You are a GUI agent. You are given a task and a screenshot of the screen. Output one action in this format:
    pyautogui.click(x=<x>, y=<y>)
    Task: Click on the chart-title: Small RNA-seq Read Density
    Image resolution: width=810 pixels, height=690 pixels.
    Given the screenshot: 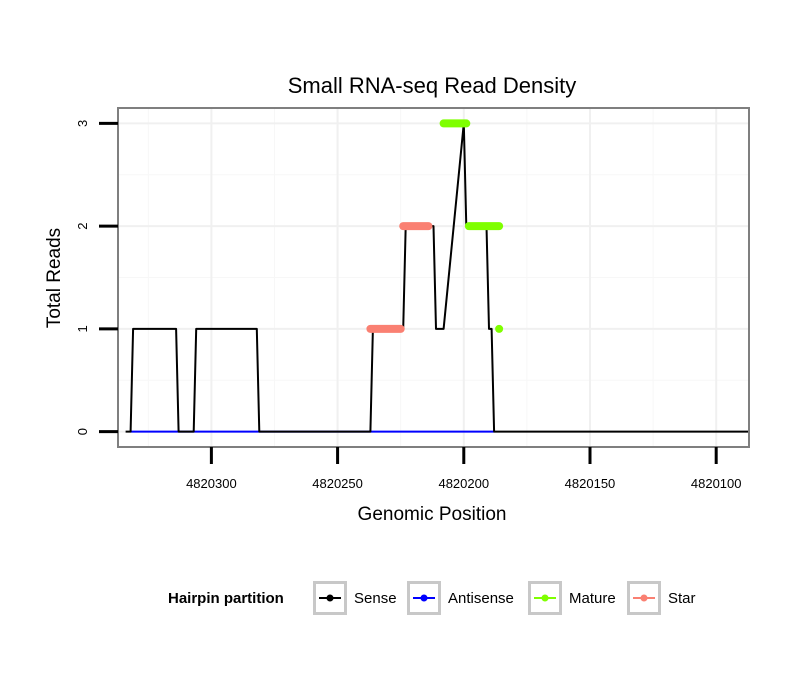 What is the action you would take?
    pyautogui.click(x=432, y=85)
    